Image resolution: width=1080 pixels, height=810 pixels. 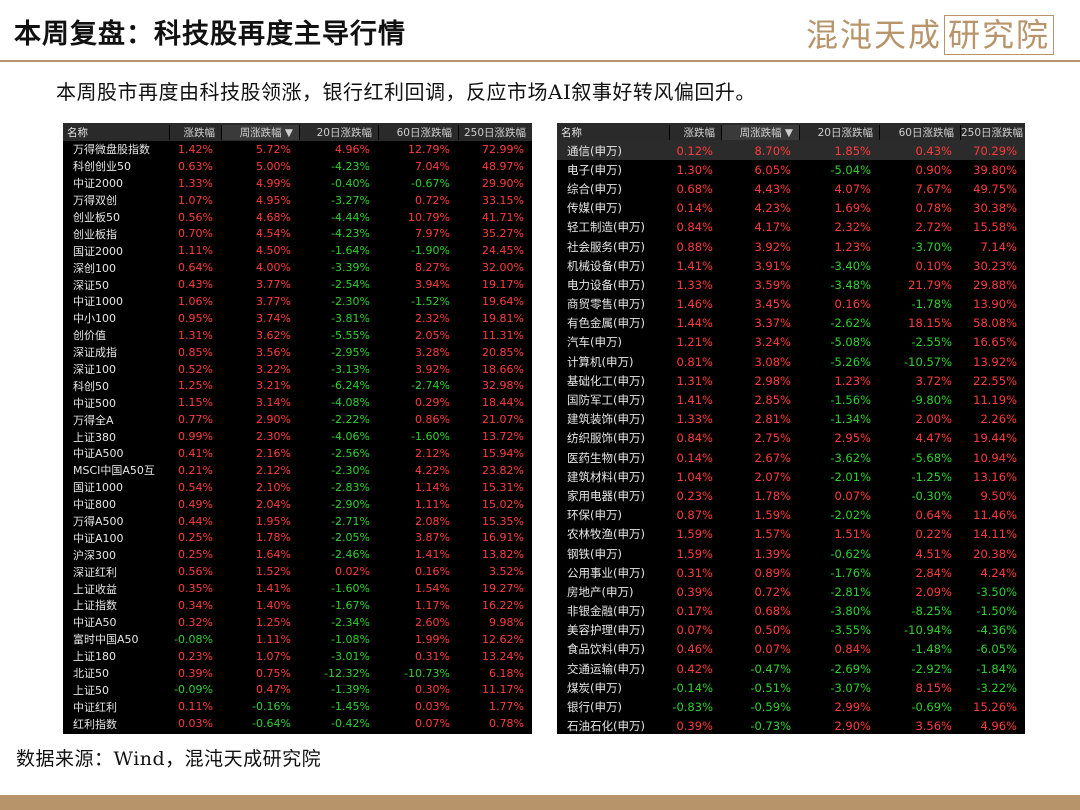 I want to click on table-row: 中证2000 1.33% 4.99% -0.40% -0.67% 29.90%, so click(x=297, y=183).